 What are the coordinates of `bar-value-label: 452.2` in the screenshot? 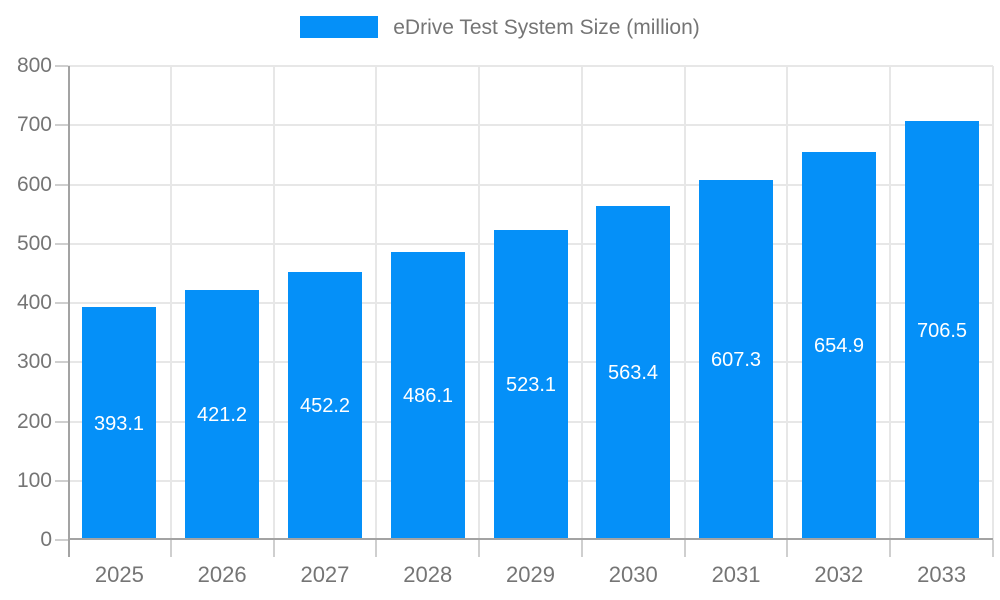 It's located at (325, 406).